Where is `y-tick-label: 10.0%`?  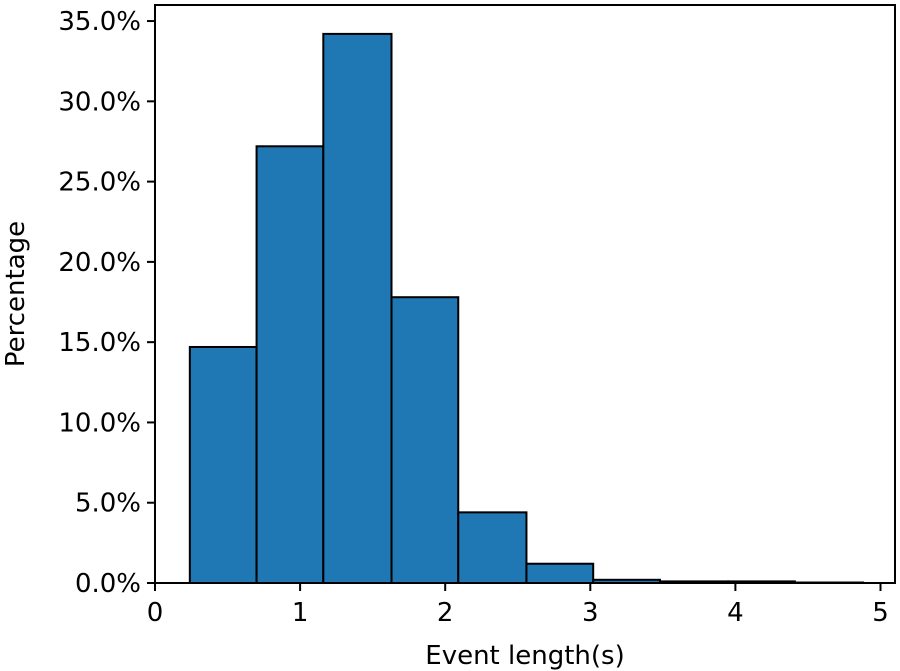 y-tick-label: 10.0% is located at coordinates (99, 423).